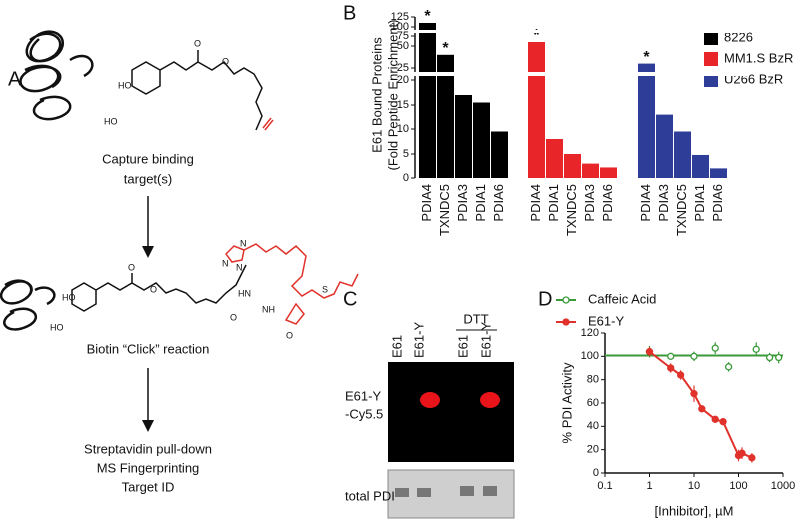 This screenshot has width=800, height=528. I want to click on y-tick-label: 80, so click(593, 380).